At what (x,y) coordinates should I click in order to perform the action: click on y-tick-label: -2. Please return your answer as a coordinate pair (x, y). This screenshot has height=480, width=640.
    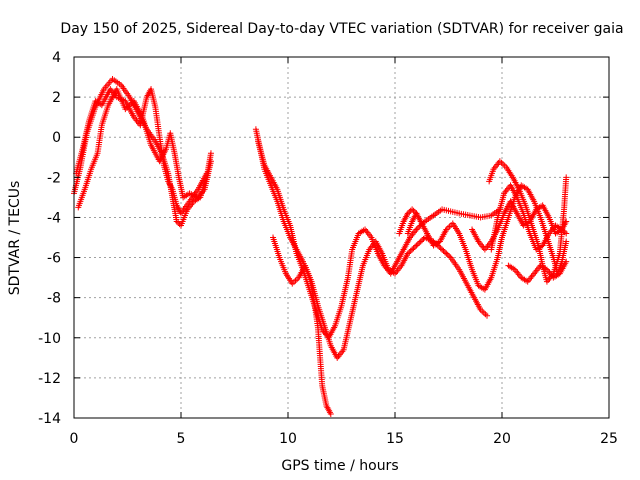
    Looking at the image, I should click on (54, 178).